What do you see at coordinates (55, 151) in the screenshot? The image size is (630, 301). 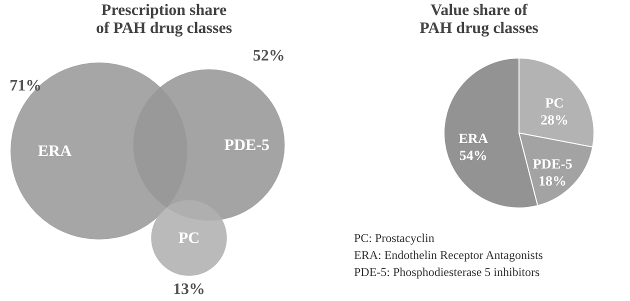 I see `category-label: ERA` at bounding box center [55, 151].